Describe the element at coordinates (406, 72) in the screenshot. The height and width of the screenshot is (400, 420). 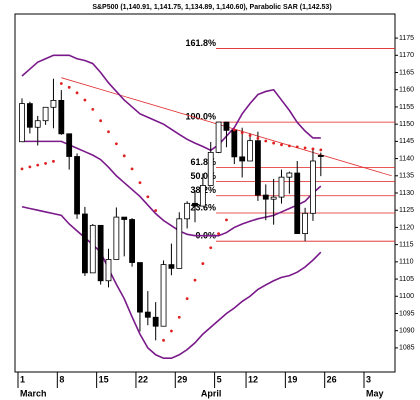
I see `y-tick-label: 1165` at that location.